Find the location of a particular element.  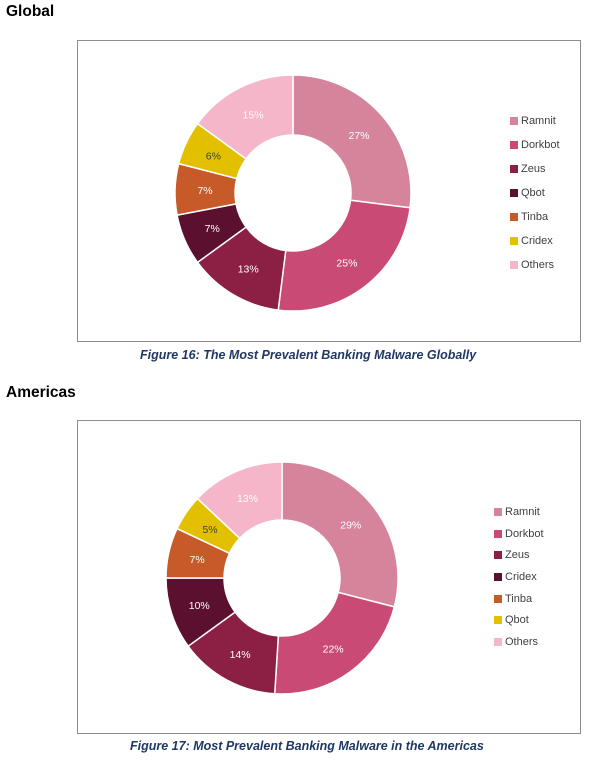

slice-label-others: 13% is located at coordinates (247, 499).